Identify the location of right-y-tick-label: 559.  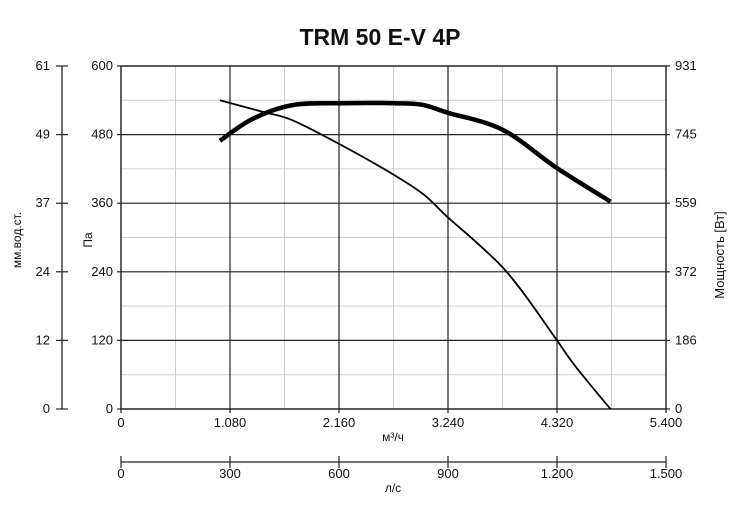
(686, 202).